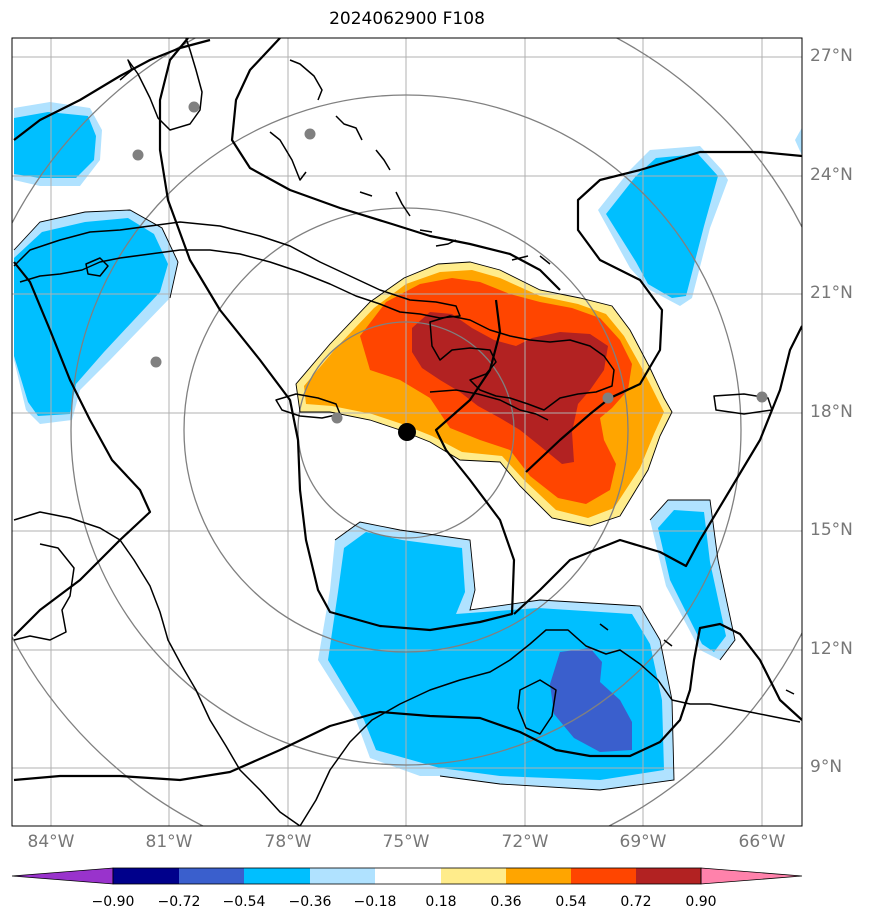 The width and height of the screenshot is (873, 924). Describe the element at coordinates (179, 902) in the screenshot. I see `colorbar-tick-label: −0.72` at that location.